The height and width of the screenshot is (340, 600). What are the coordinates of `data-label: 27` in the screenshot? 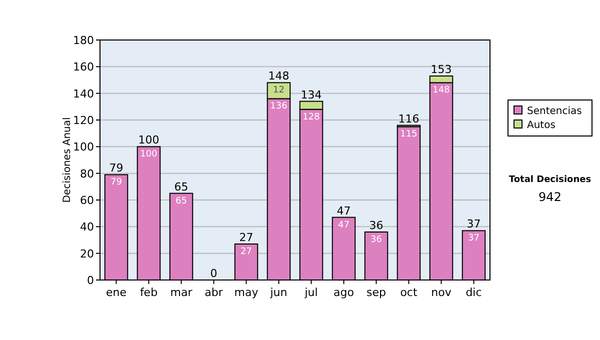 It's located at (246, 252).